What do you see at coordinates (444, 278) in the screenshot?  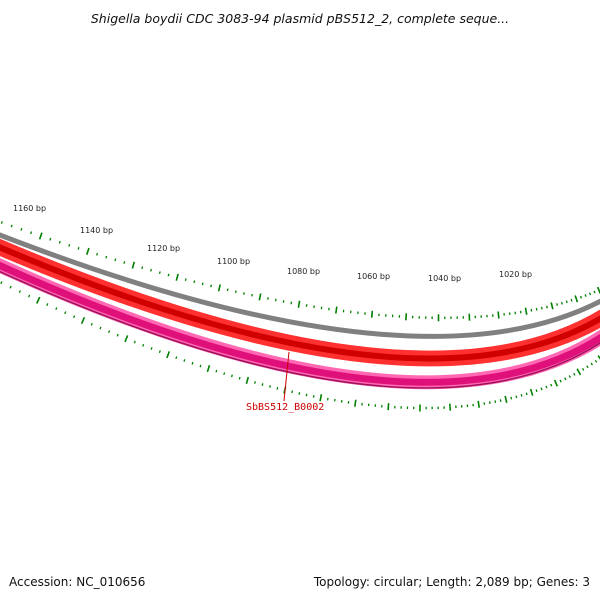 I see `tick-label: 1040 bp` at bounding box center [444, 278].